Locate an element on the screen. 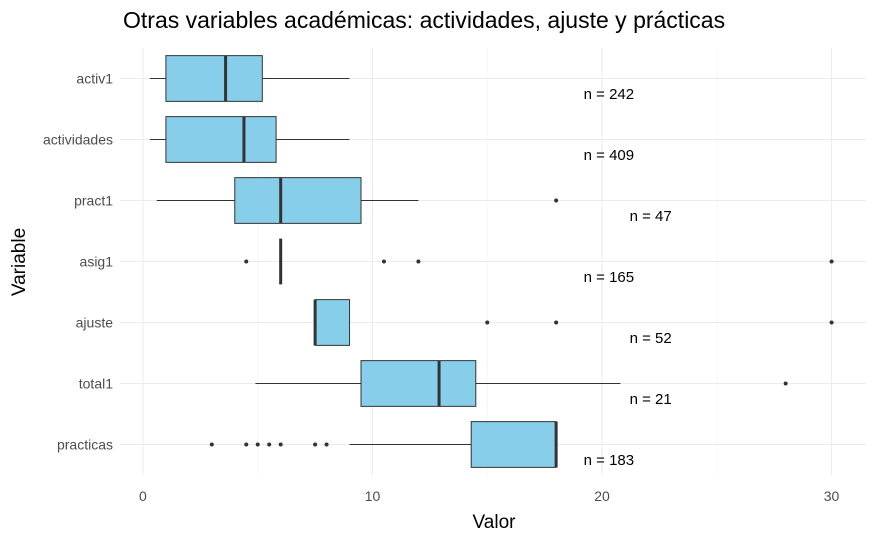 Image resolution: width=875 pixels, height=540 pixels. y-tick-label: practicas is located at coordinates (85, 445).